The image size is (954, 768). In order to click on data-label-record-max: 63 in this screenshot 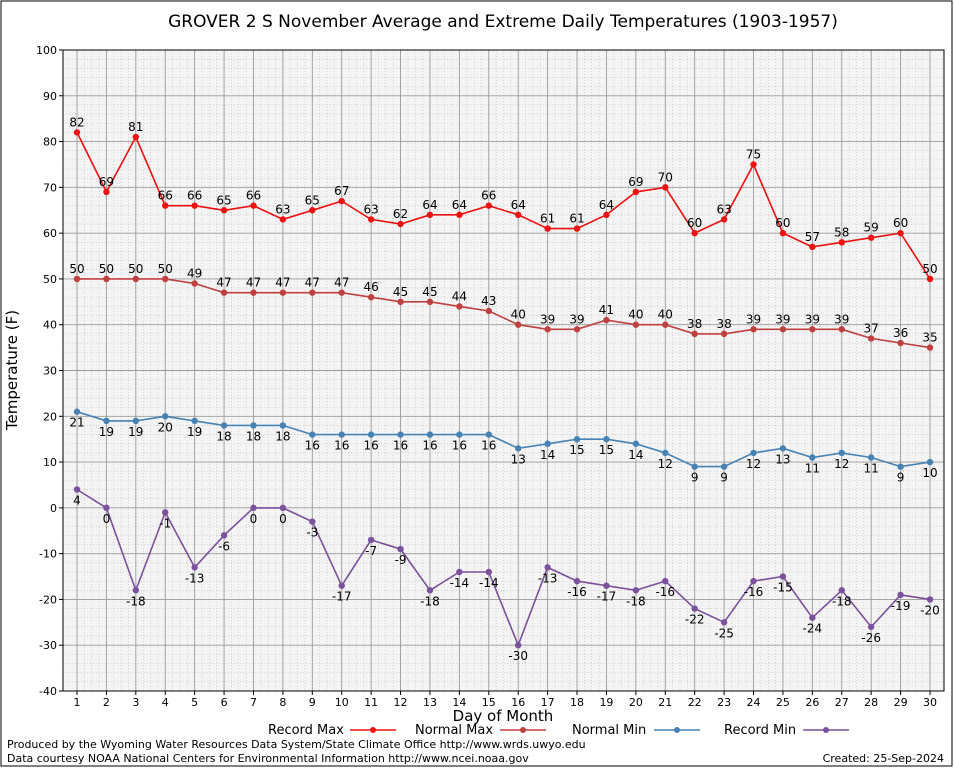, I will do `click(723, 209)`.